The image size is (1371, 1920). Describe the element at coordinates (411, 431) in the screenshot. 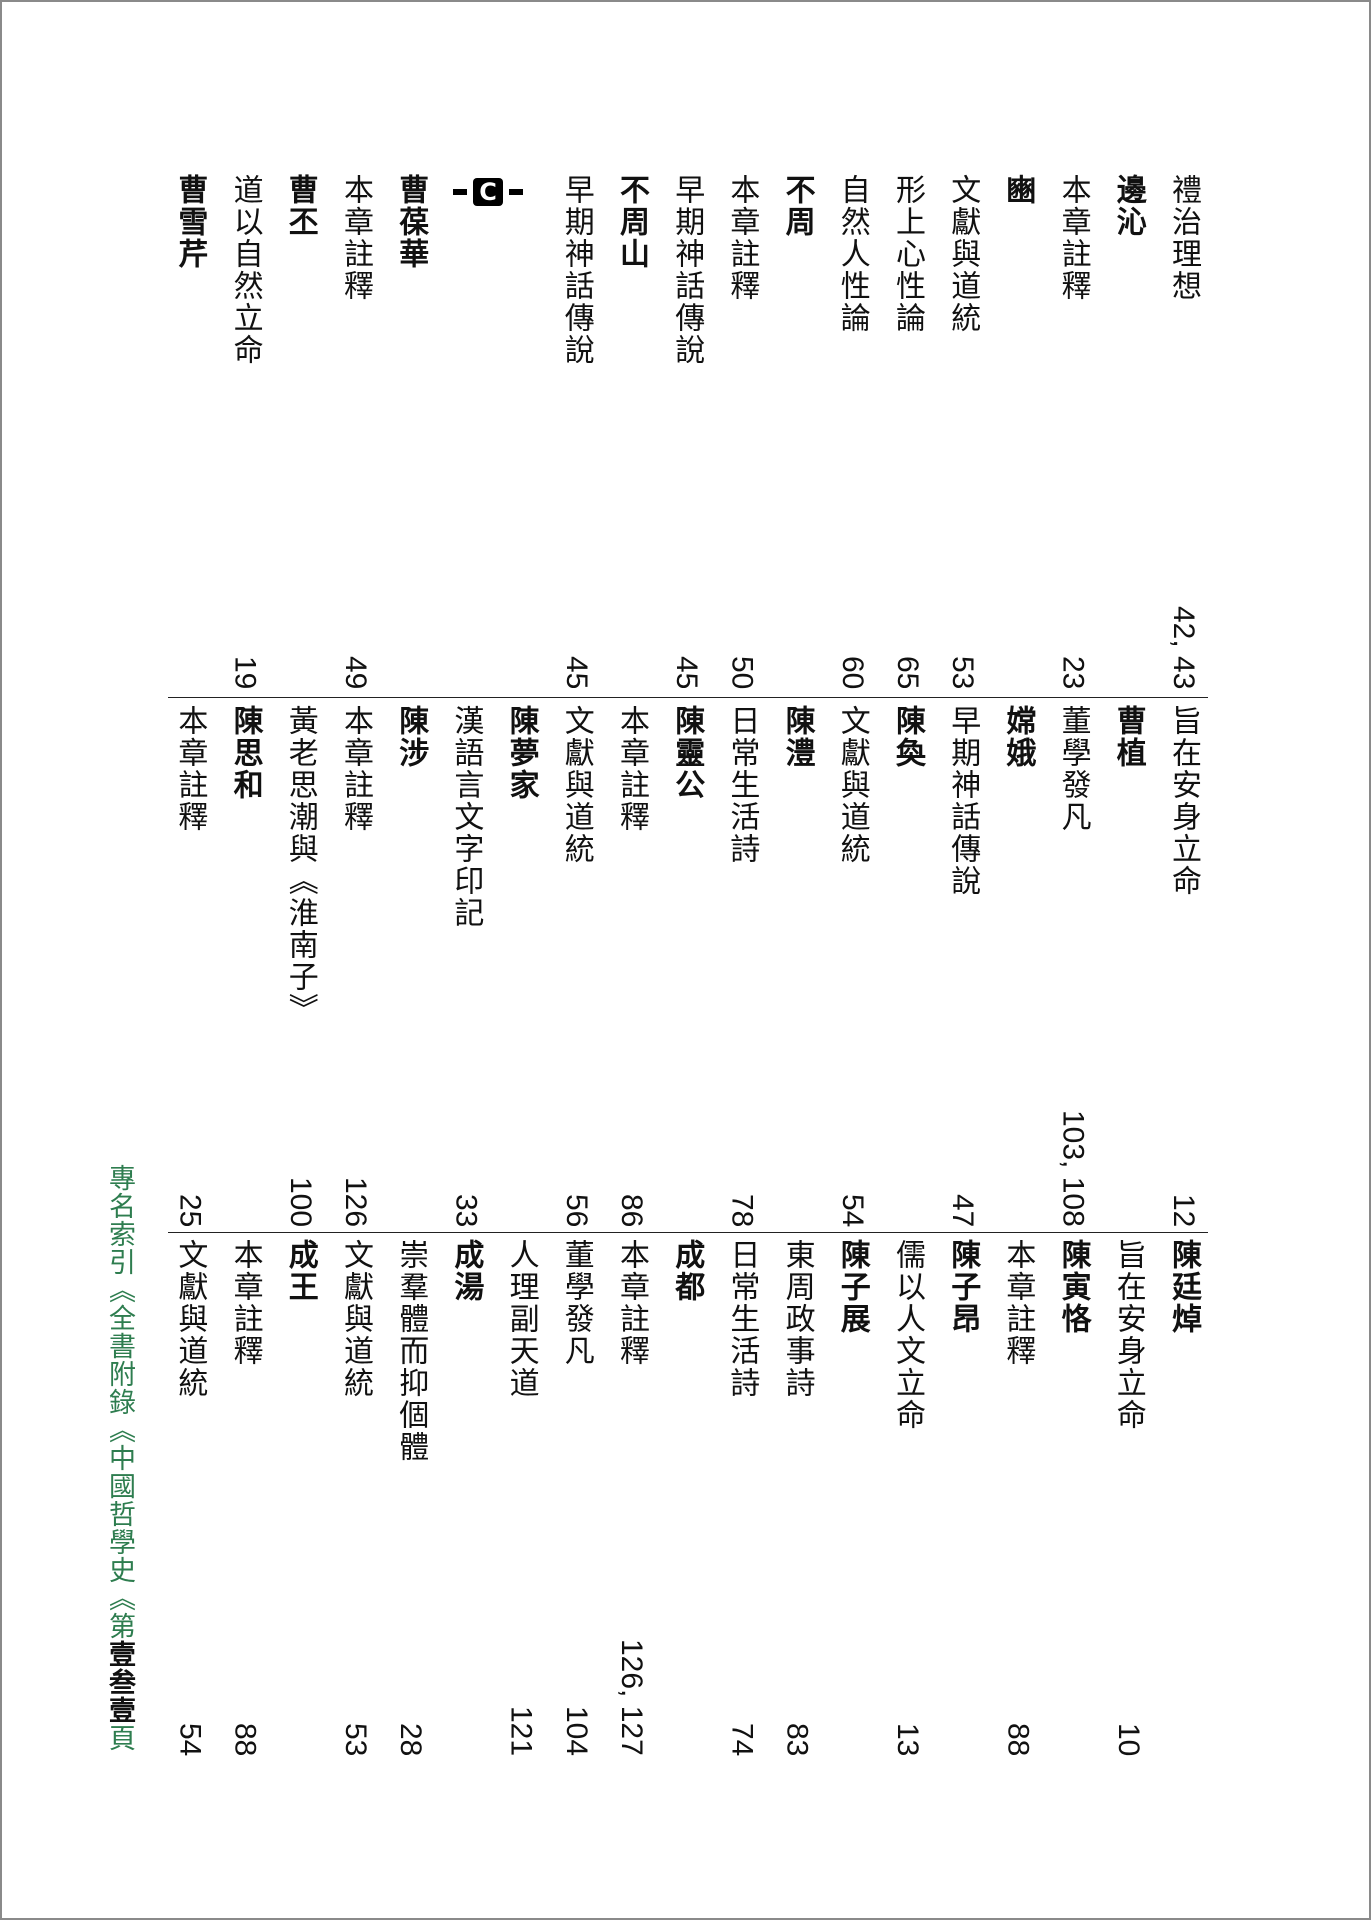

I see `index-heading-column: 曹葆華` at that location.